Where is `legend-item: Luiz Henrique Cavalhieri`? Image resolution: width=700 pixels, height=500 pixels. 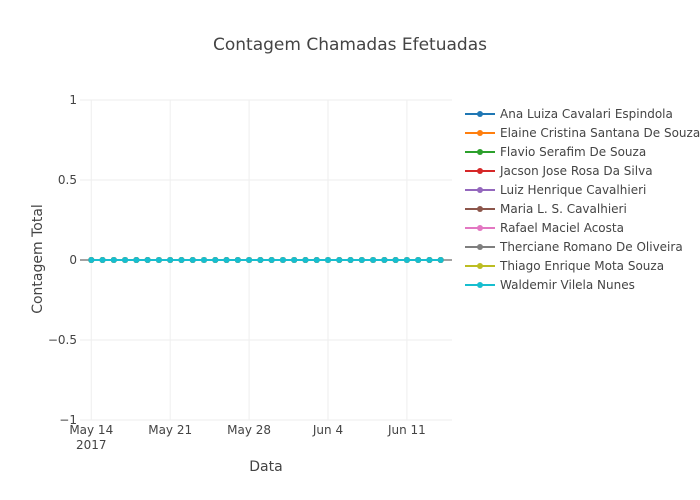
legend-item: Luiz Henrique Cavalhieri is located at coordinates (555, 190).